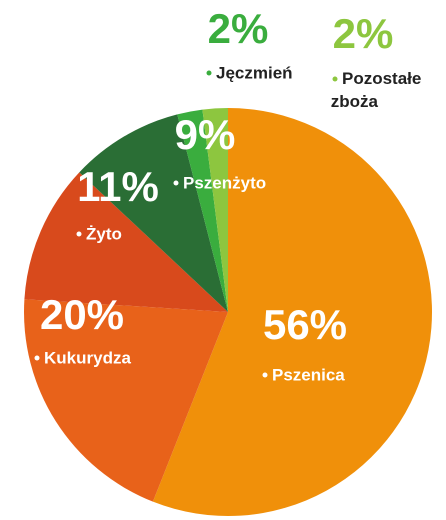 This screenshot has height=520, width=446. Describe the element at coordinates (87, 357) in the screenshot. I see `slice-category-label: Kukurydza` at that location.